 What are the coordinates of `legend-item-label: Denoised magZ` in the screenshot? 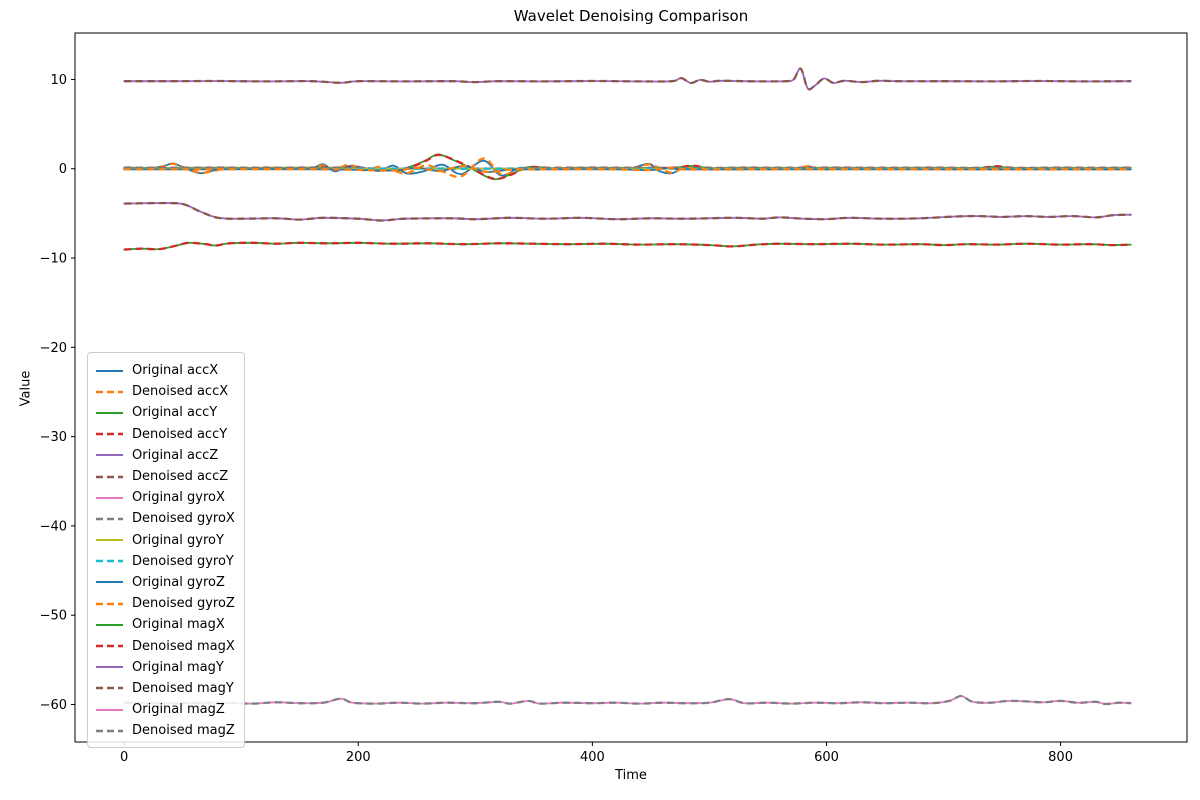 It's located at (183, 731).